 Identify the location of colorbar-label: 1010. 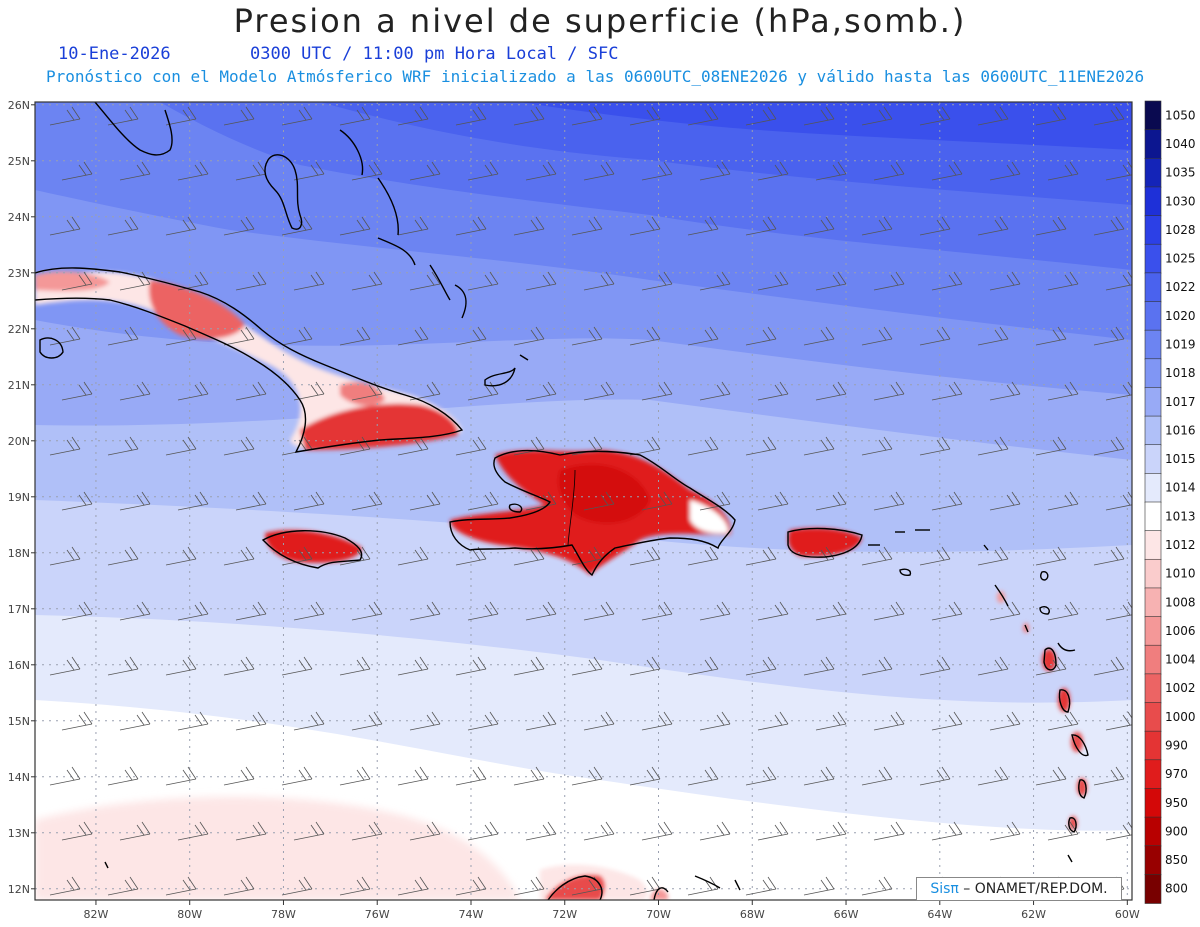
(1180, 574).